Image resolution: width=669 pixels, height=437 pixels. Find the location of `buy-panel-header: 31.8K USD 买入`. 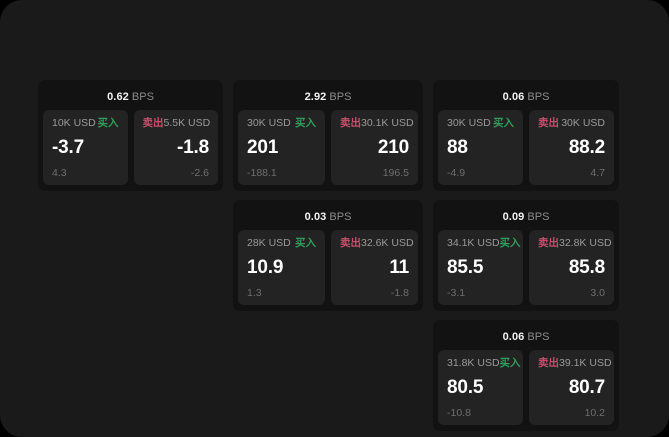

buy-panel-header: 31.8K USD 买入 is located at coordinates (484, 363).